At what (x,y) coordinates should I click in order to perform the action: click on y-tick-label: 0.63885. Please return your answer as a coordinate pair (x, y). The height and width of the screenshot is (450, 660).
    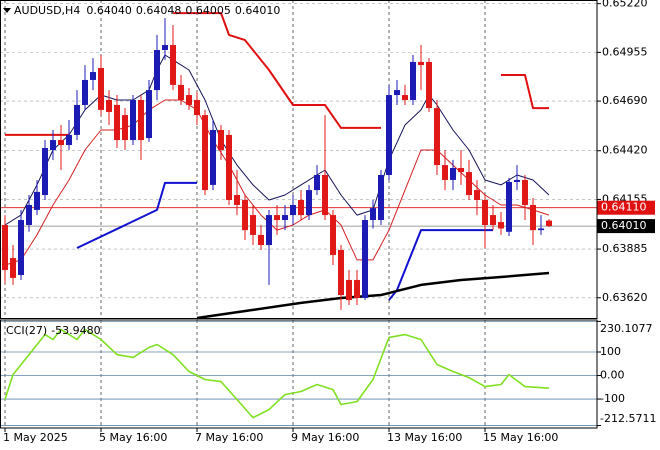
    Looking at the image, I should click on (625, 248).